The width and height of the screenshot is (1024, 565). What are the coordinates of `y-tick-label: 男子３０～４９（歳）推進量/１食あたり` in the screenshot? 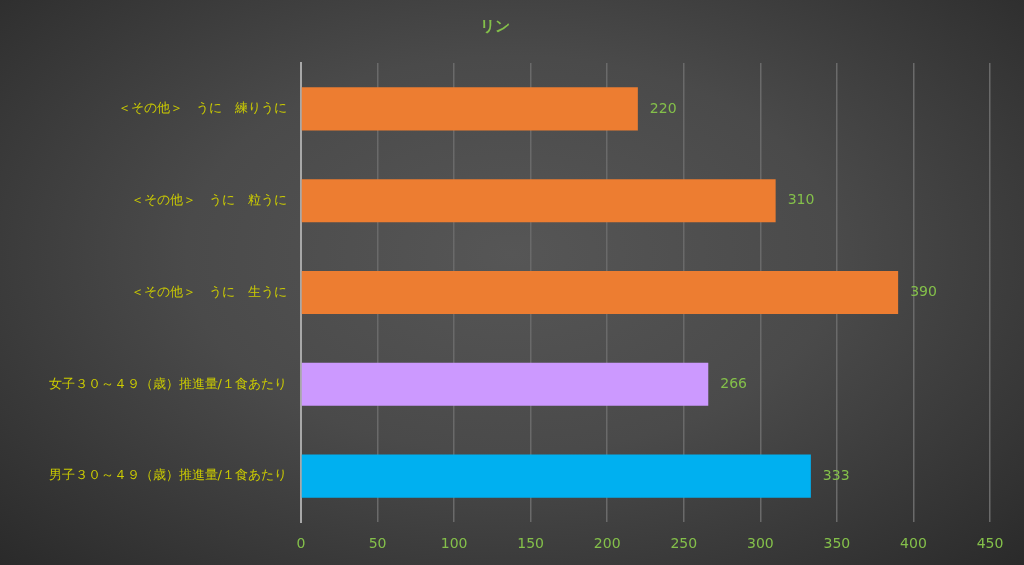 It's located at (167, 475).